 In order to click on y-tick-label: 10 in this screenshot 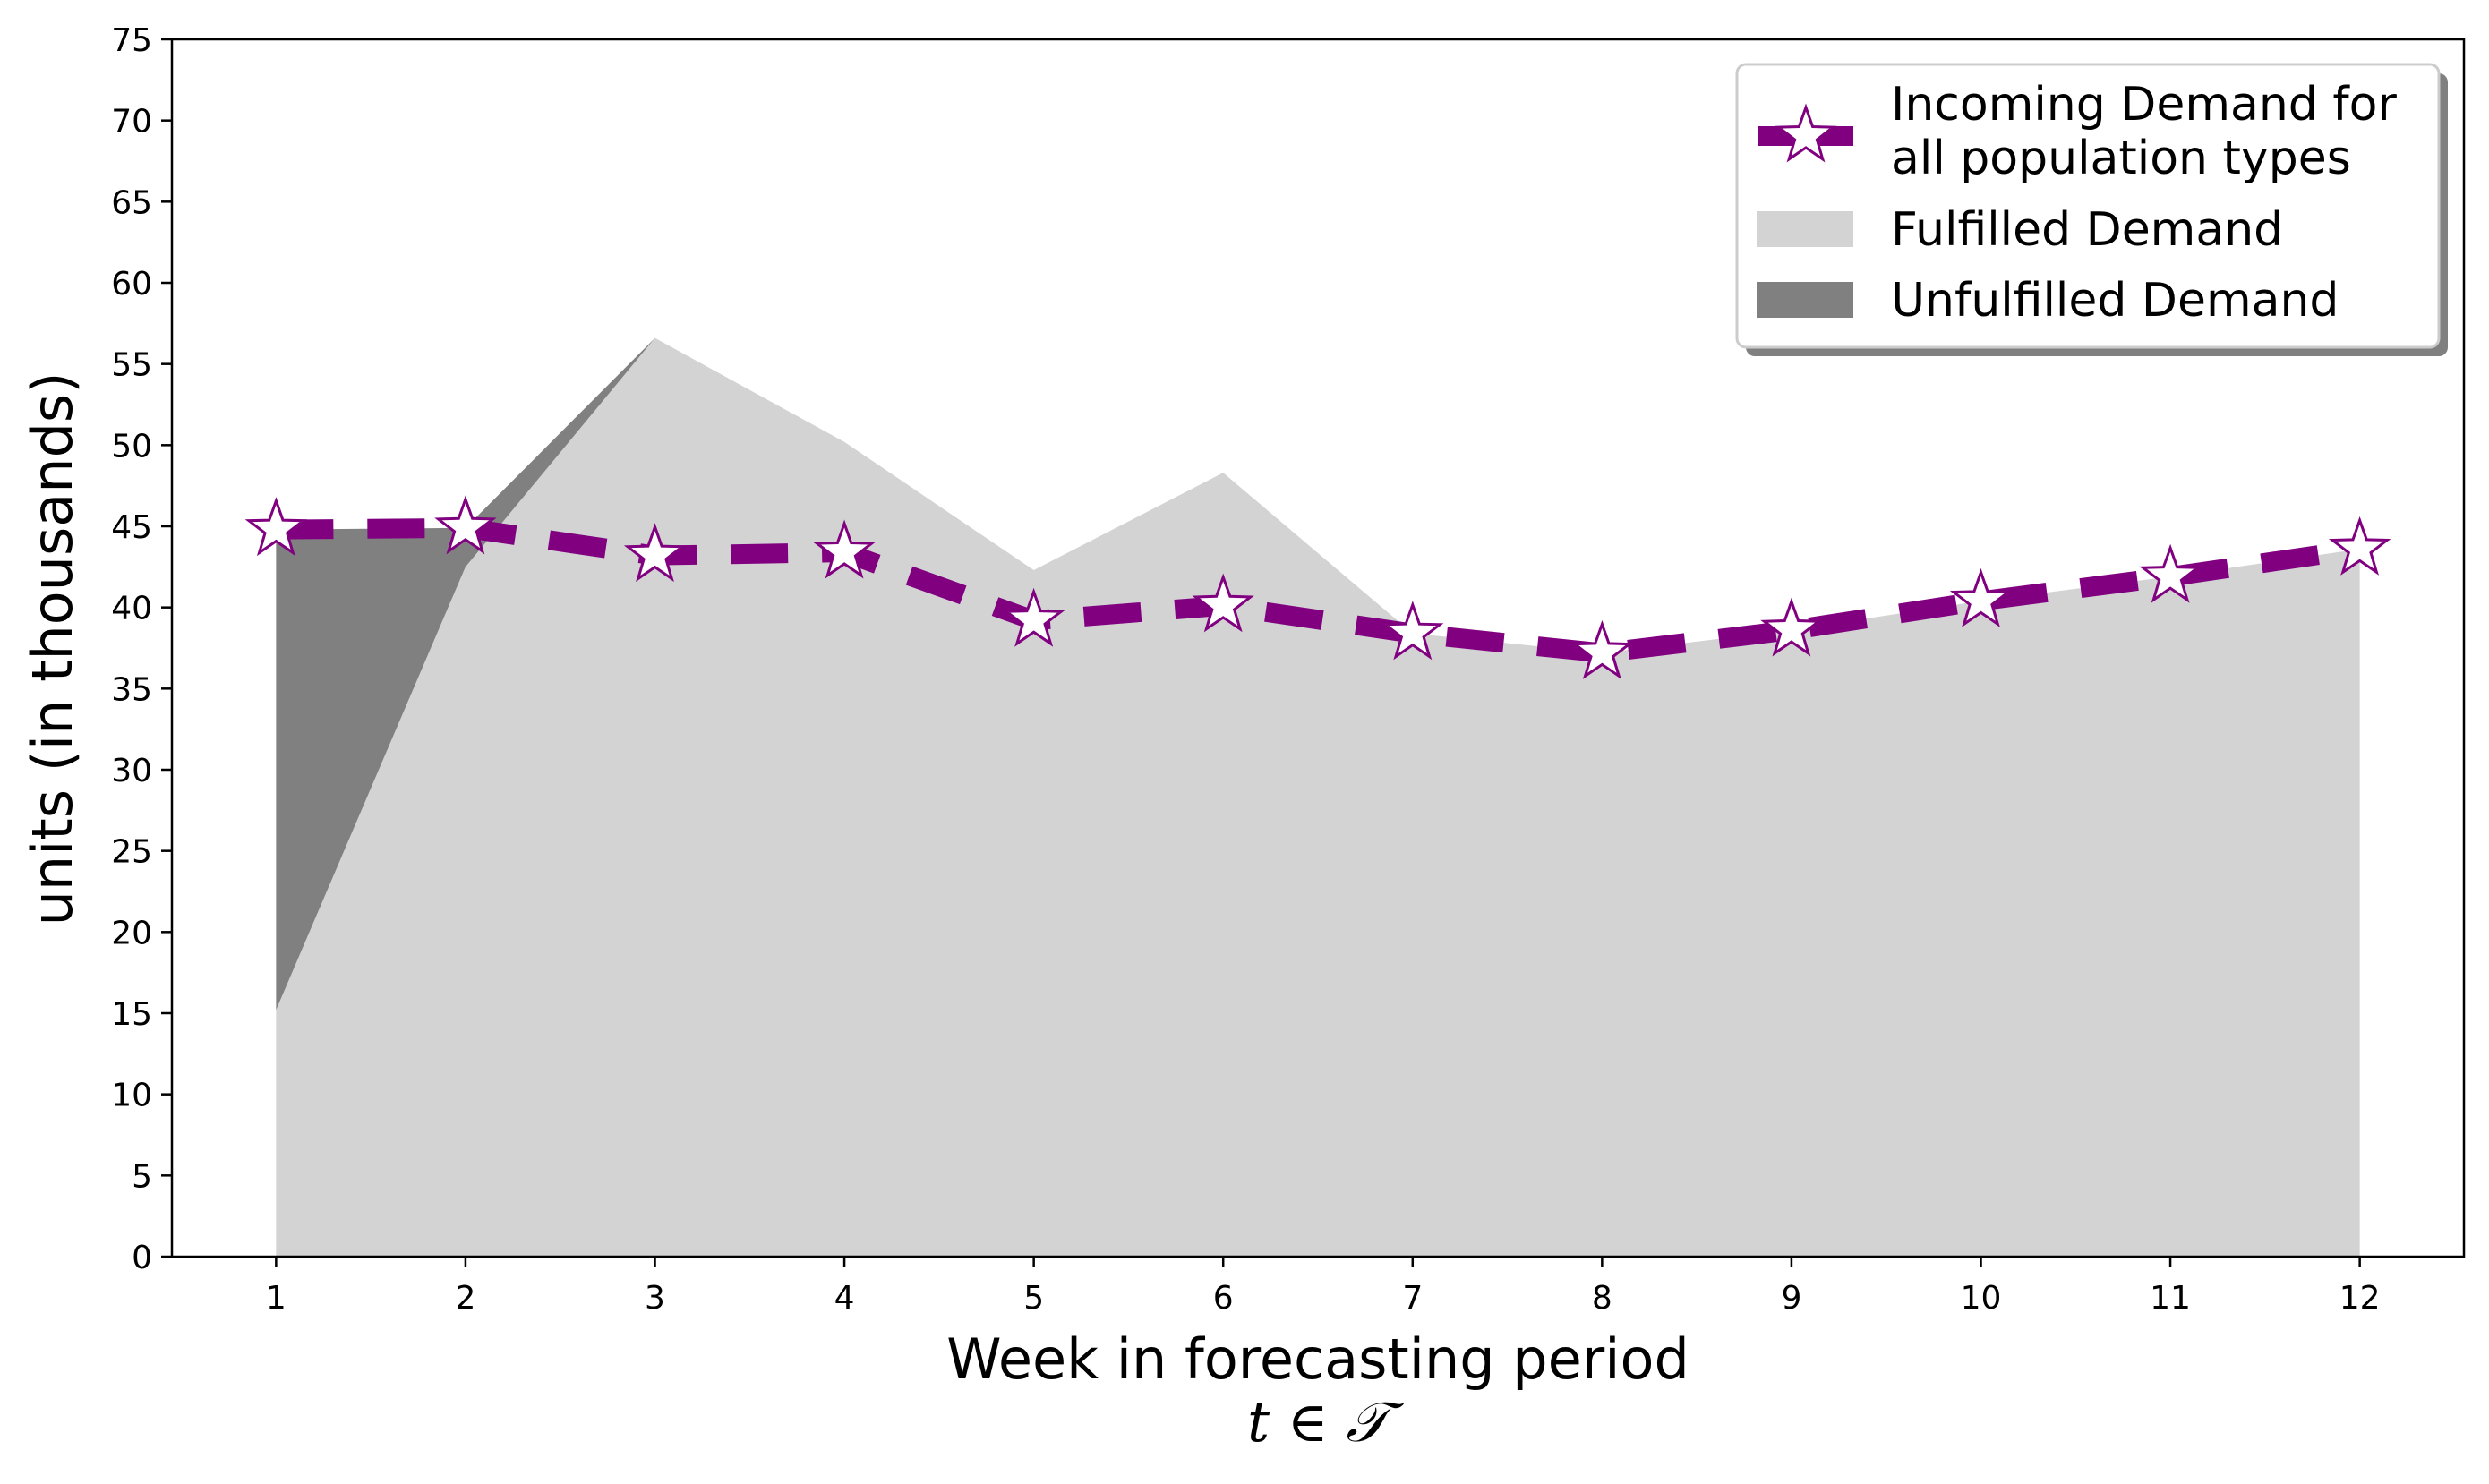, I will do `click(131, 1096)`.